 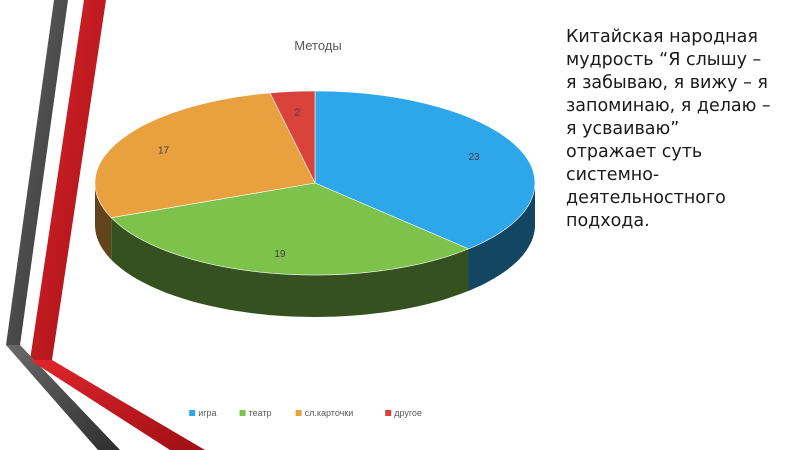 What do you see at coordinates (207, 413) in the screenshot?
I see `legend-label-игра: игра` at bounding box center [207, 413].